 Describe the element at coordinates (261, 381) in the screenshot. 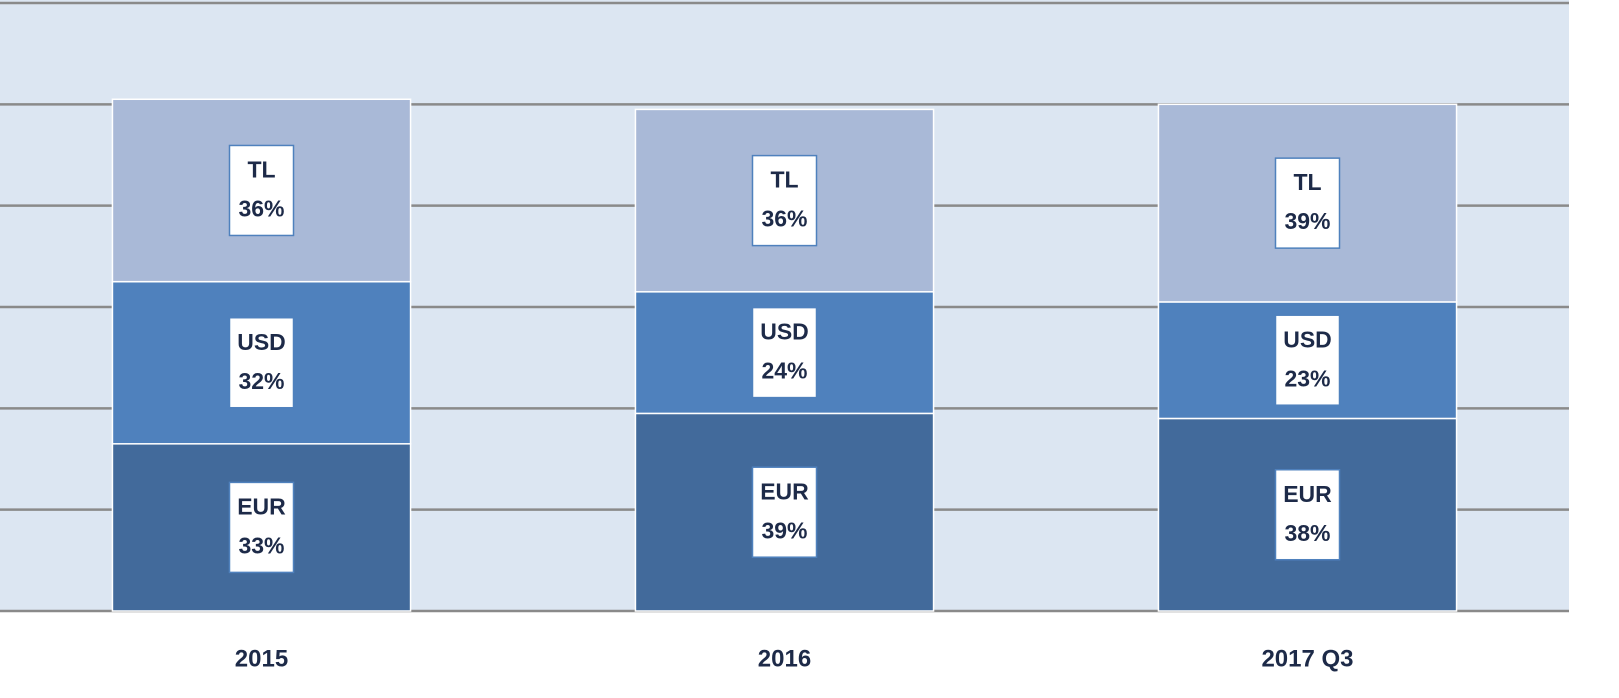

I see `data-label-value: 32%` at that location.